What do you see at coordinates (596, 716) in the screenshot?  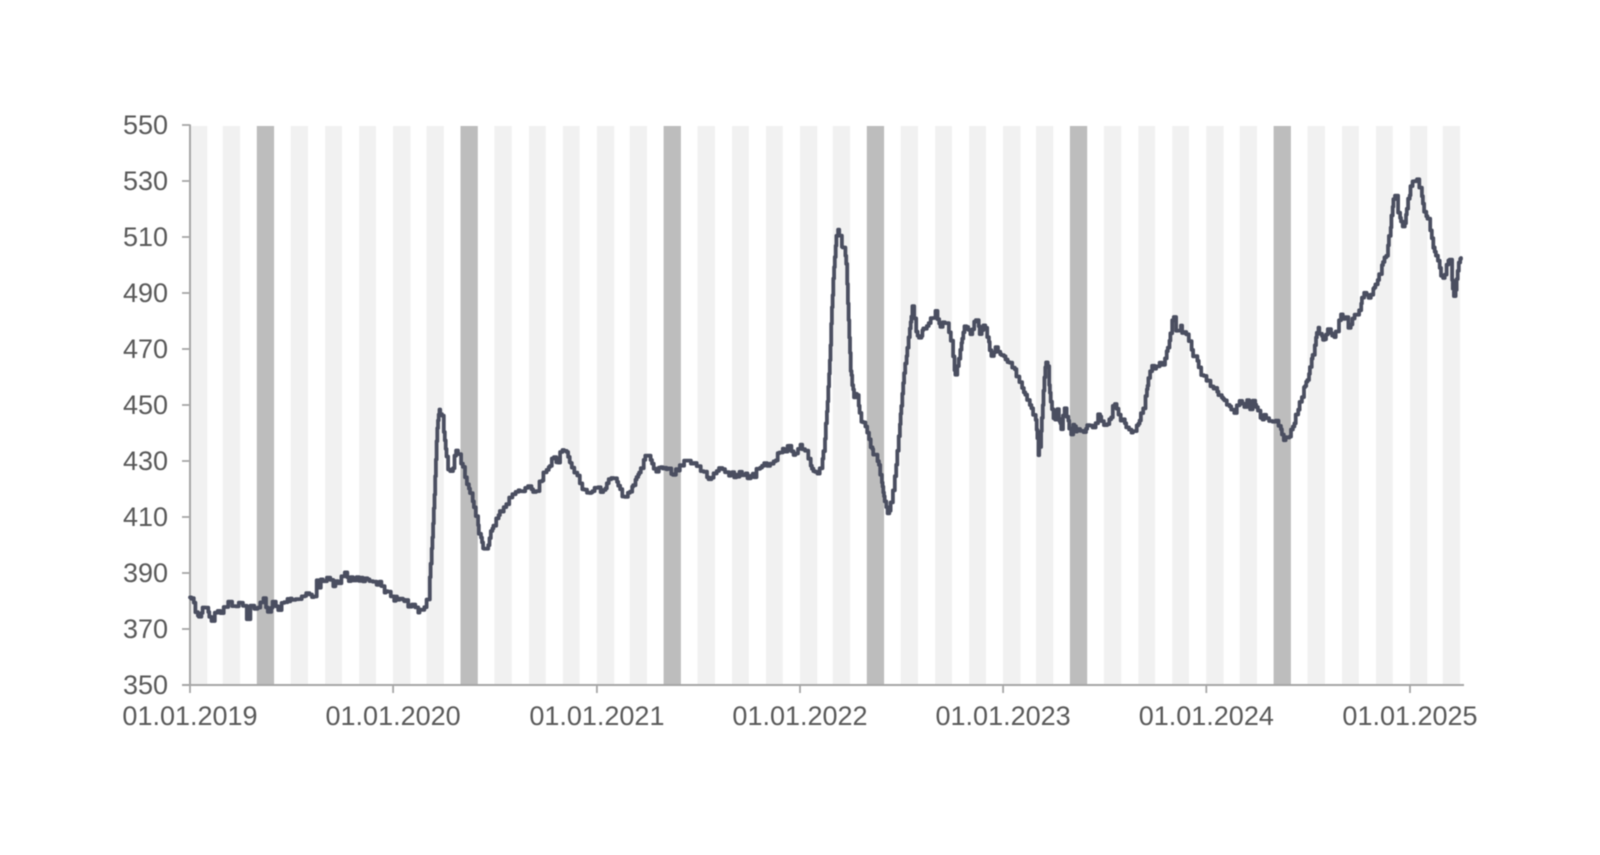 I see `svg-text: 01.01.2021` at bounding box center [596, 716].